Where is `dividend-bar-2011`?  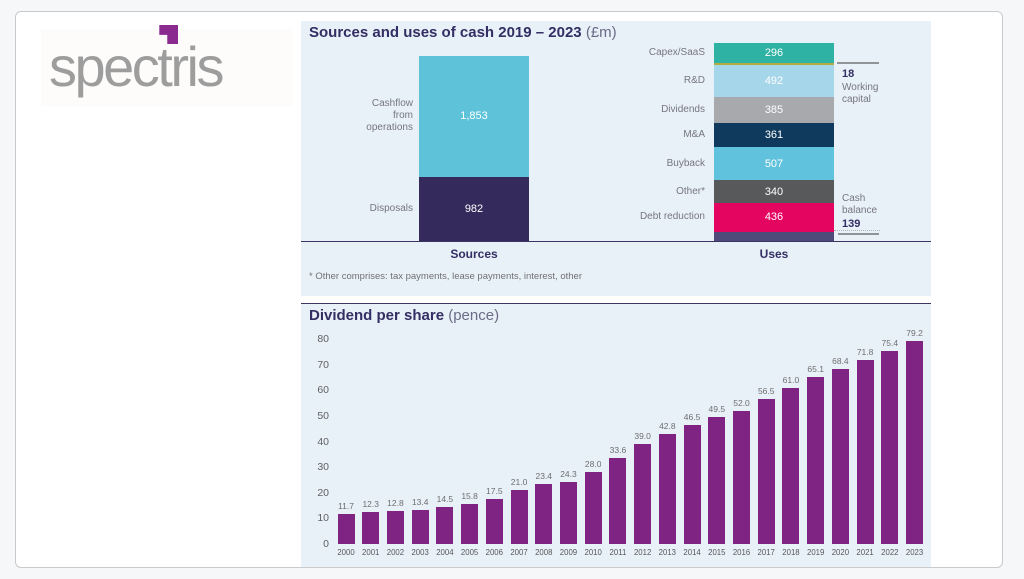
dividend-bar-2011 is located at coordinates (618, 500).